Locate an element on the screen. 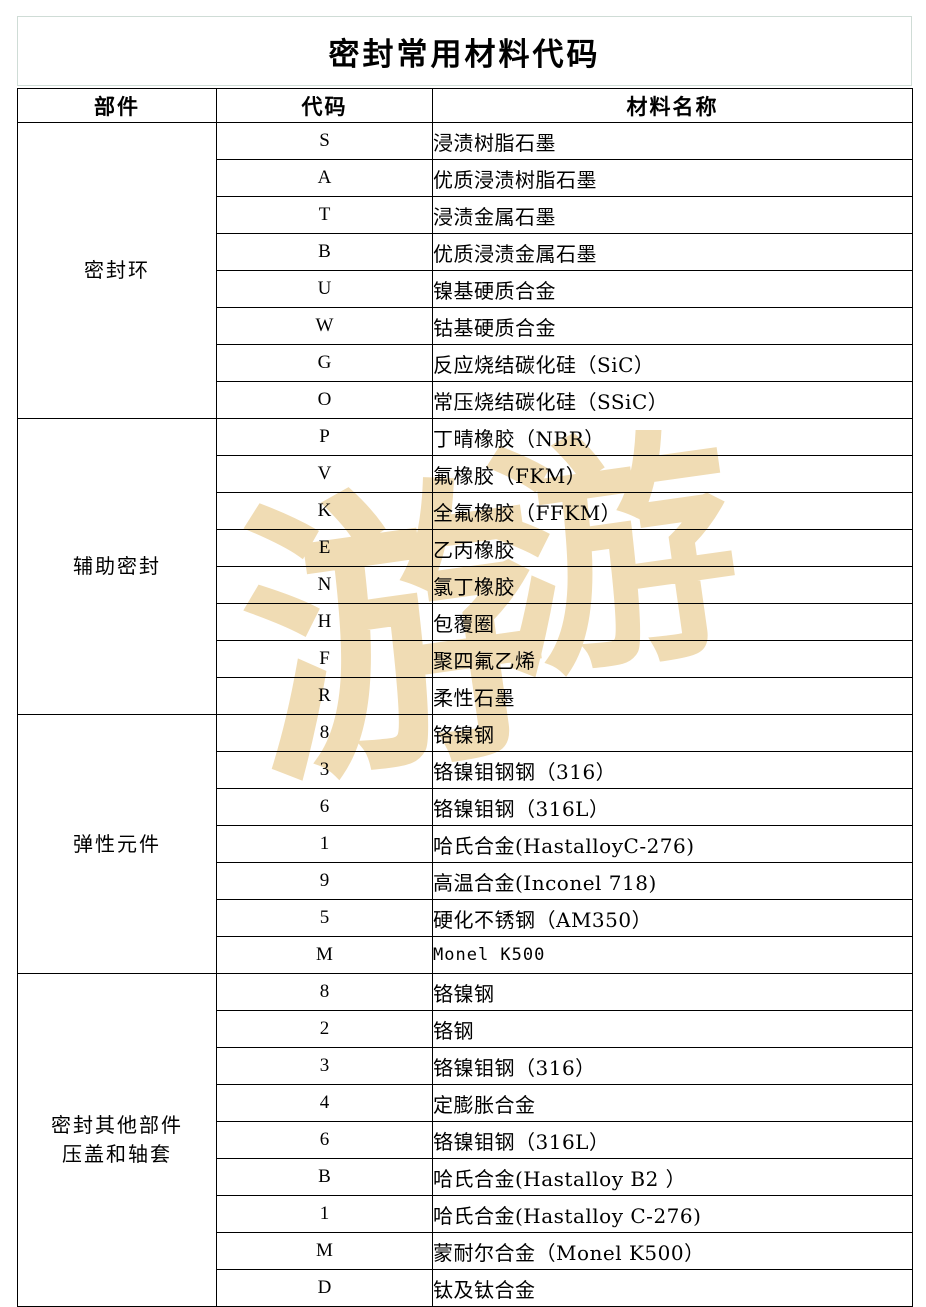  part-group-label: 辅助密封 is located at coordinates (117, 566).